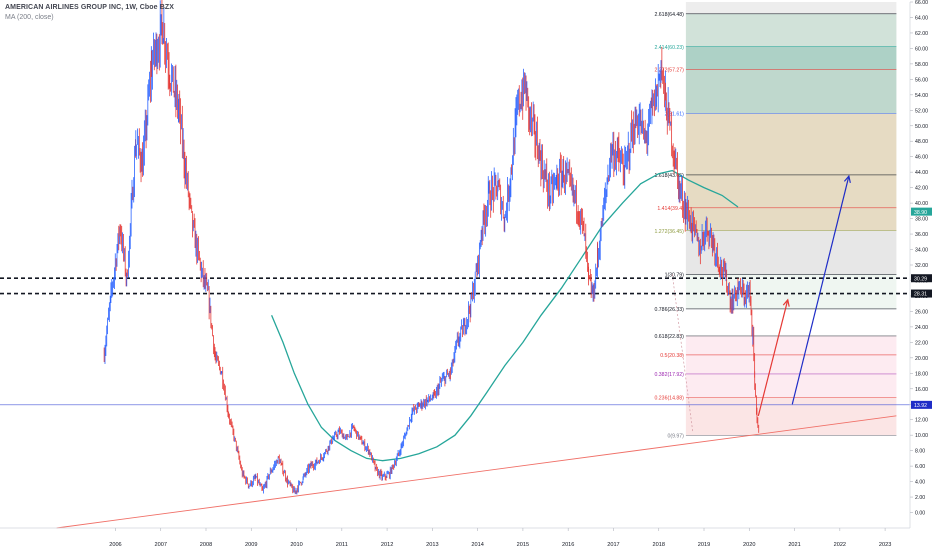  I want to click on time-tick-label-15: 2021, so click(794, 545).